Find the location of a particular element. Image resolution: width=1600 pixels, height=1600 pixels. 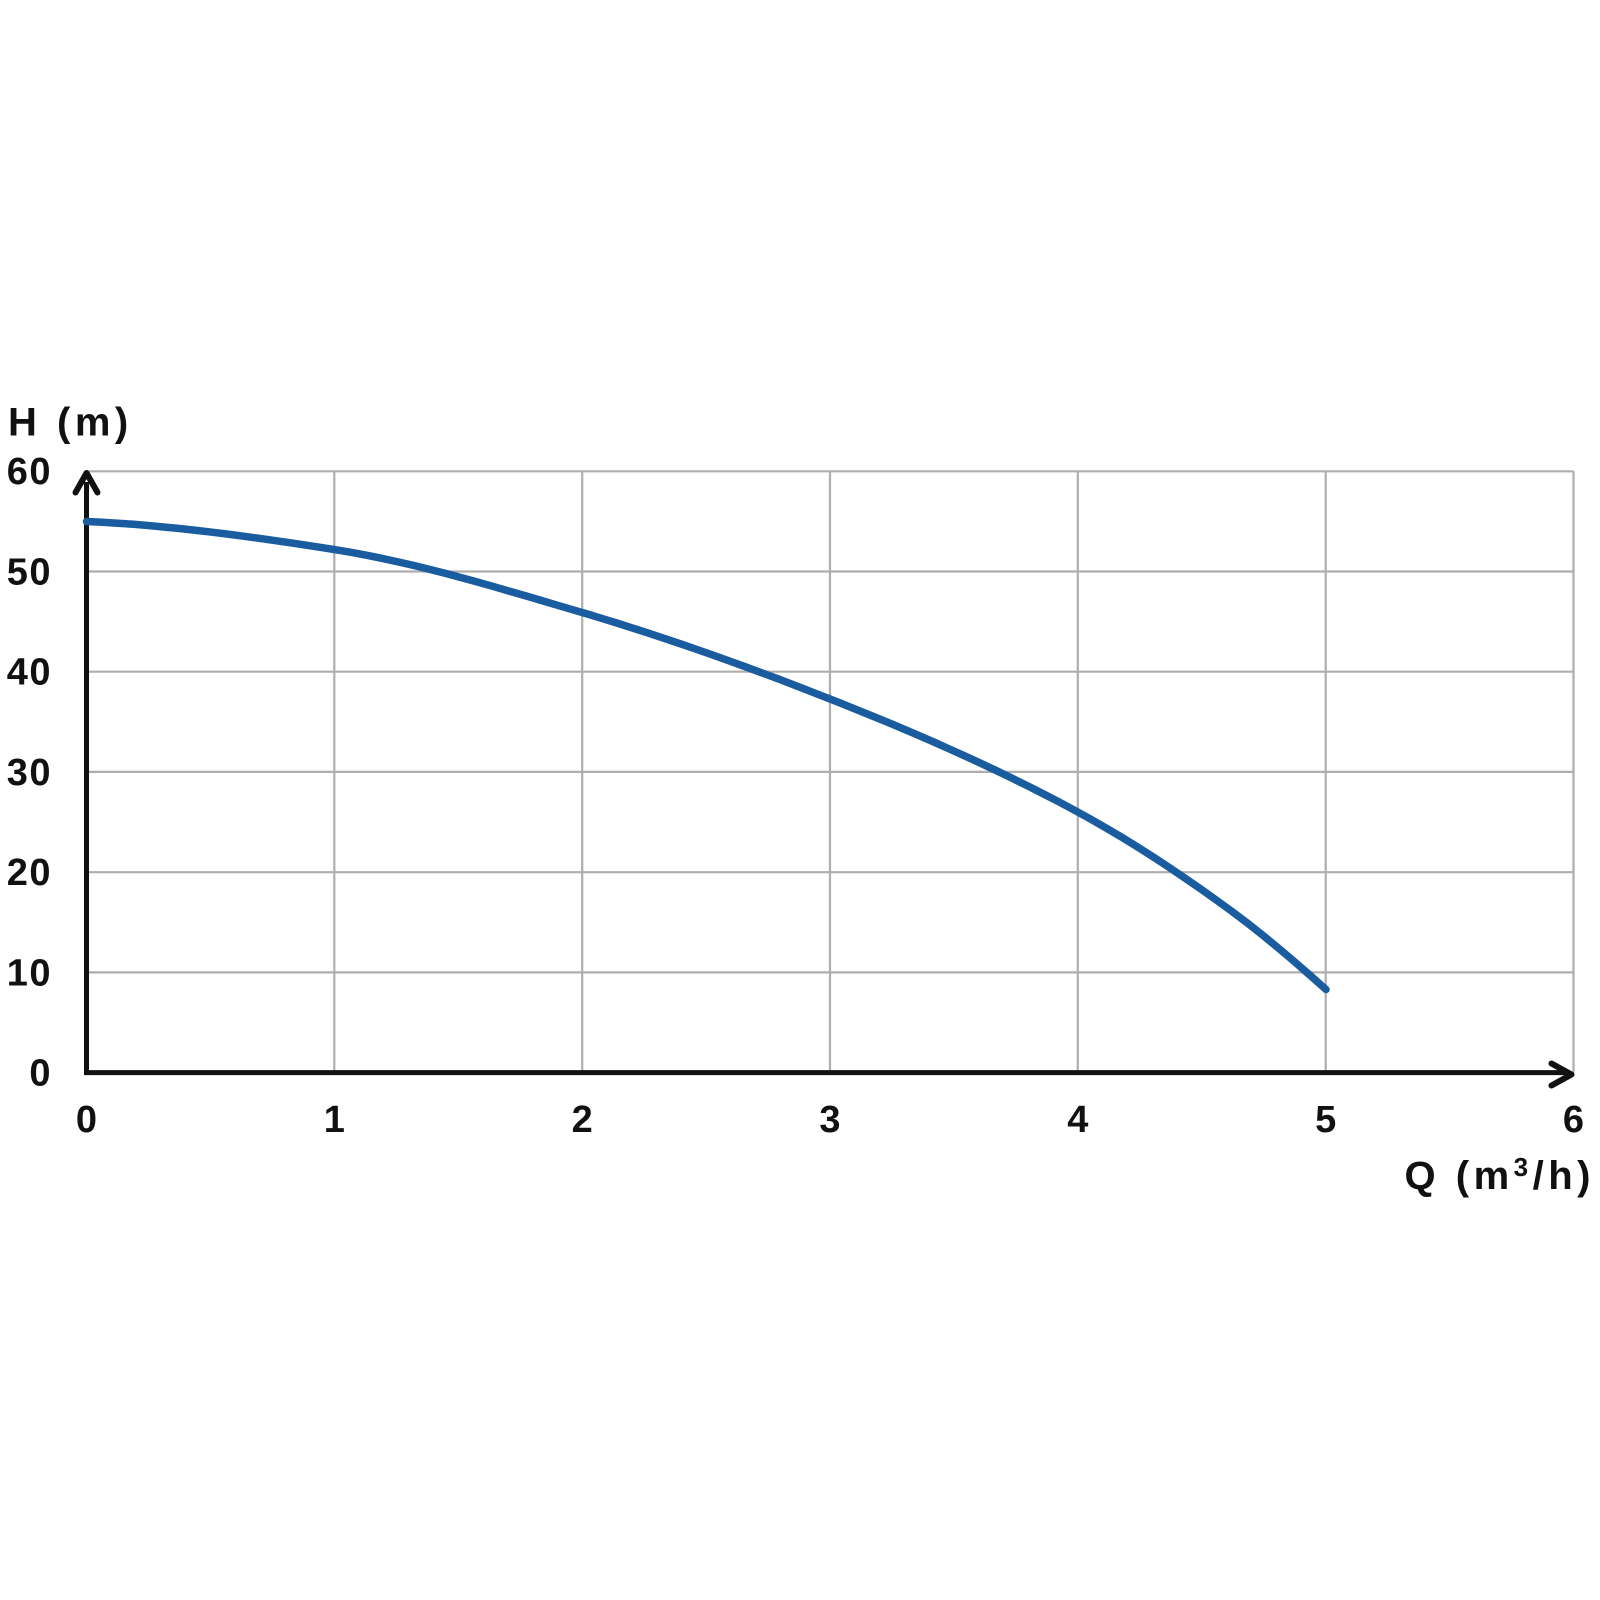

svg-text: 1 is located at coordinates (334, 1120).